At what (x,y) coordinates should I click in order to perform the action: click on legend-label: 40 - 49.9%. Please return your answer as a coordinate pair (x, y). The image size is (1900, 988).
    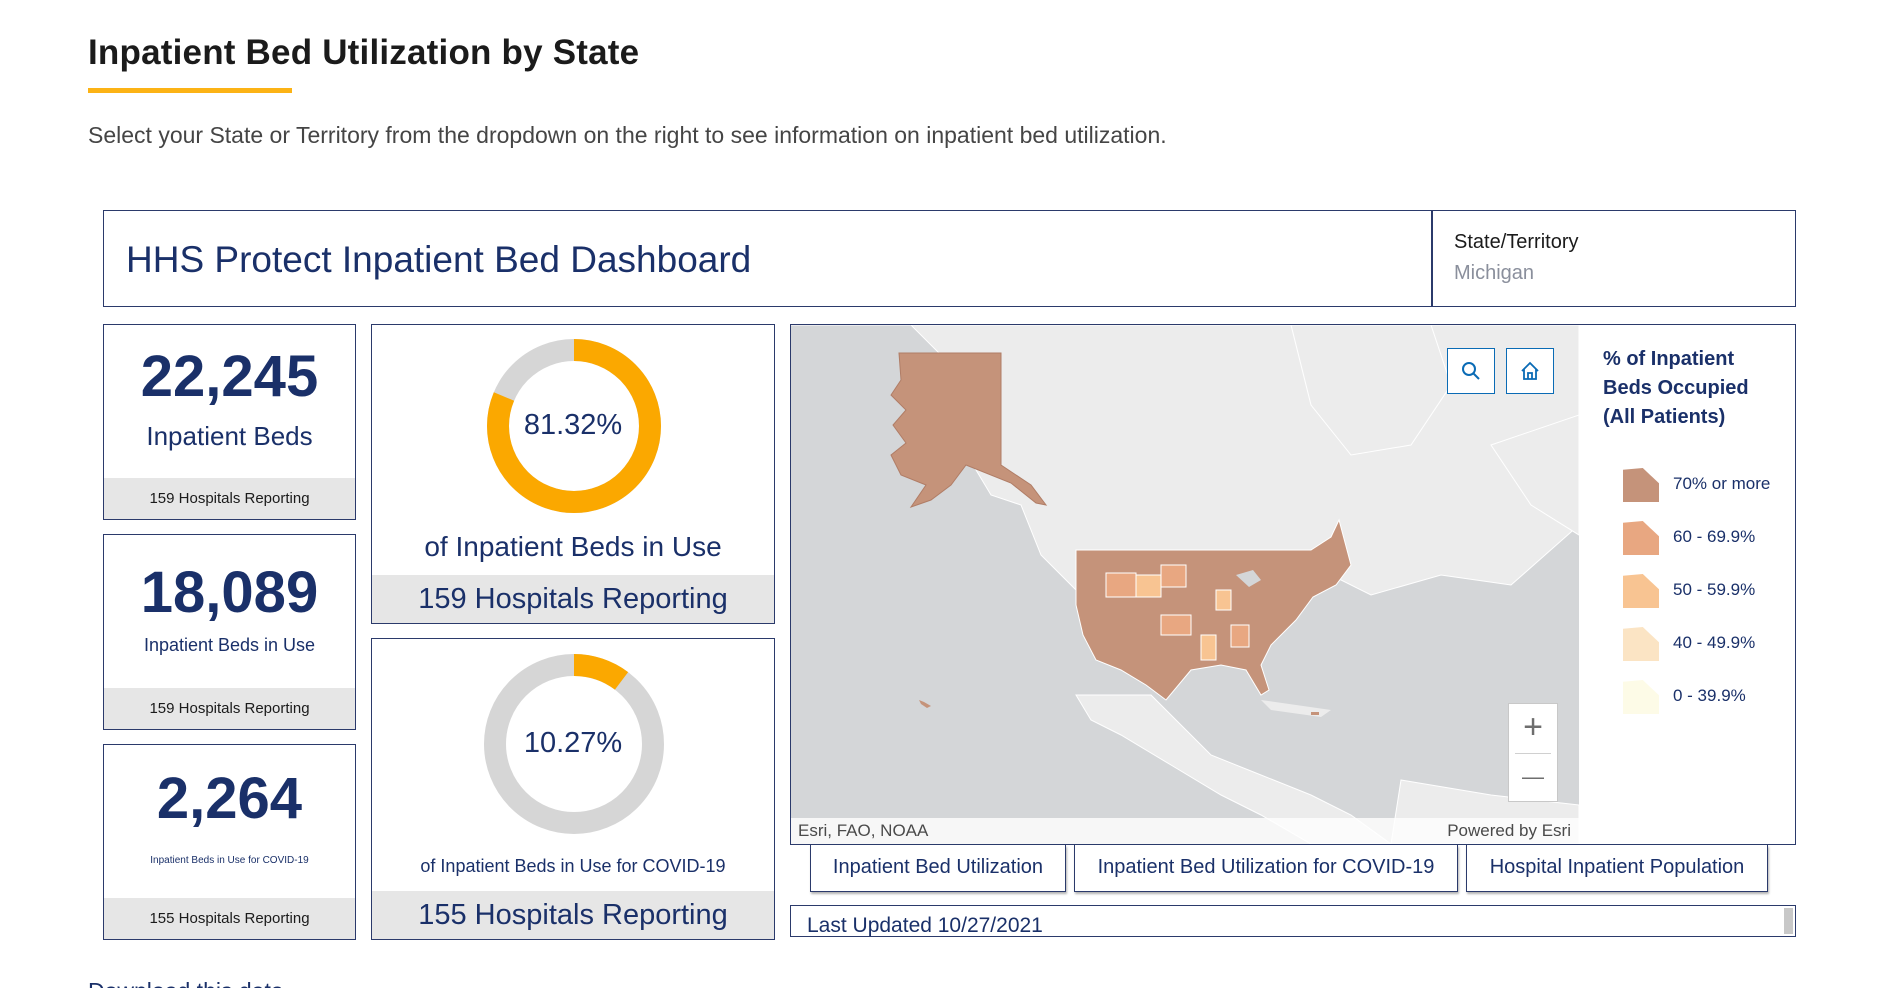
    Looking at the image, I should click on (1714, 642).